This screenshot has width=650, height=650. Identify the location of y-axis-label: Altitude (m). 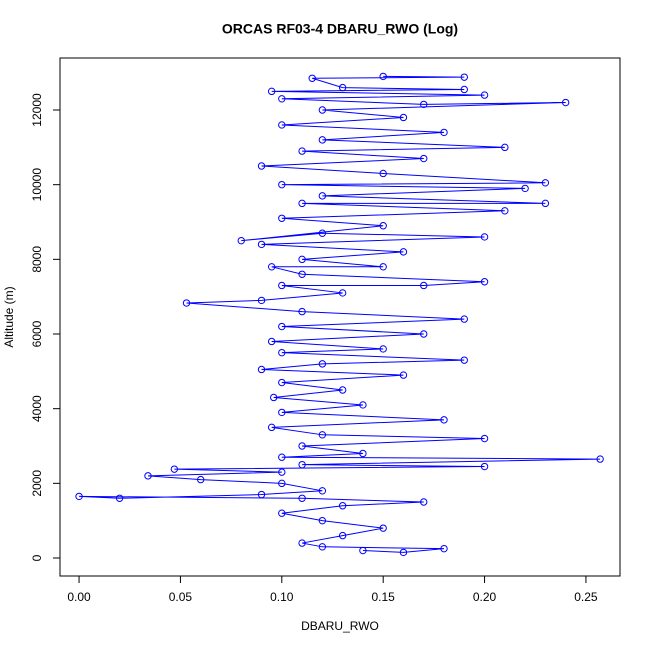
(9, 316).